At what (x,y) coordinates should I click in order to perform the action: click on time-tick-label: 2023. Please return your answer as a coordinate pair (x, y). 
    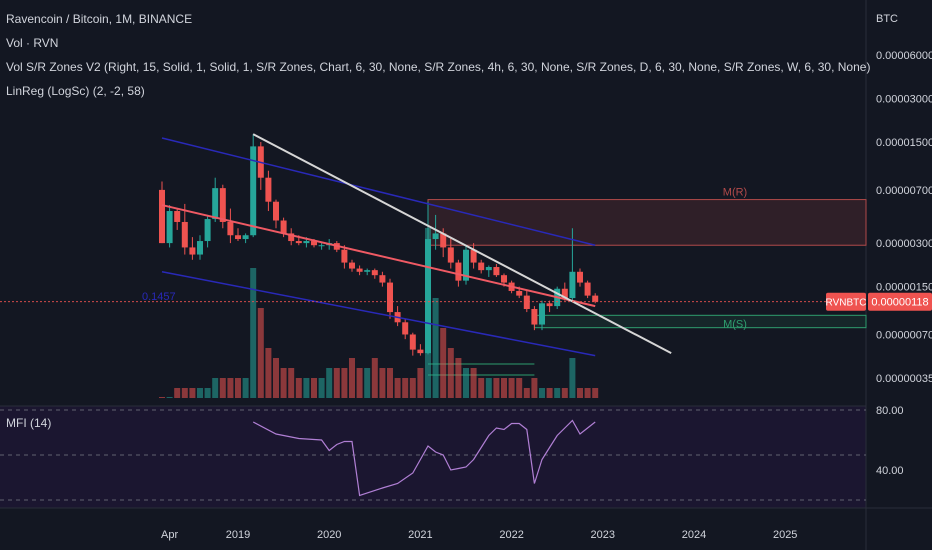
    Looking at the image, I should click on (603, 535).